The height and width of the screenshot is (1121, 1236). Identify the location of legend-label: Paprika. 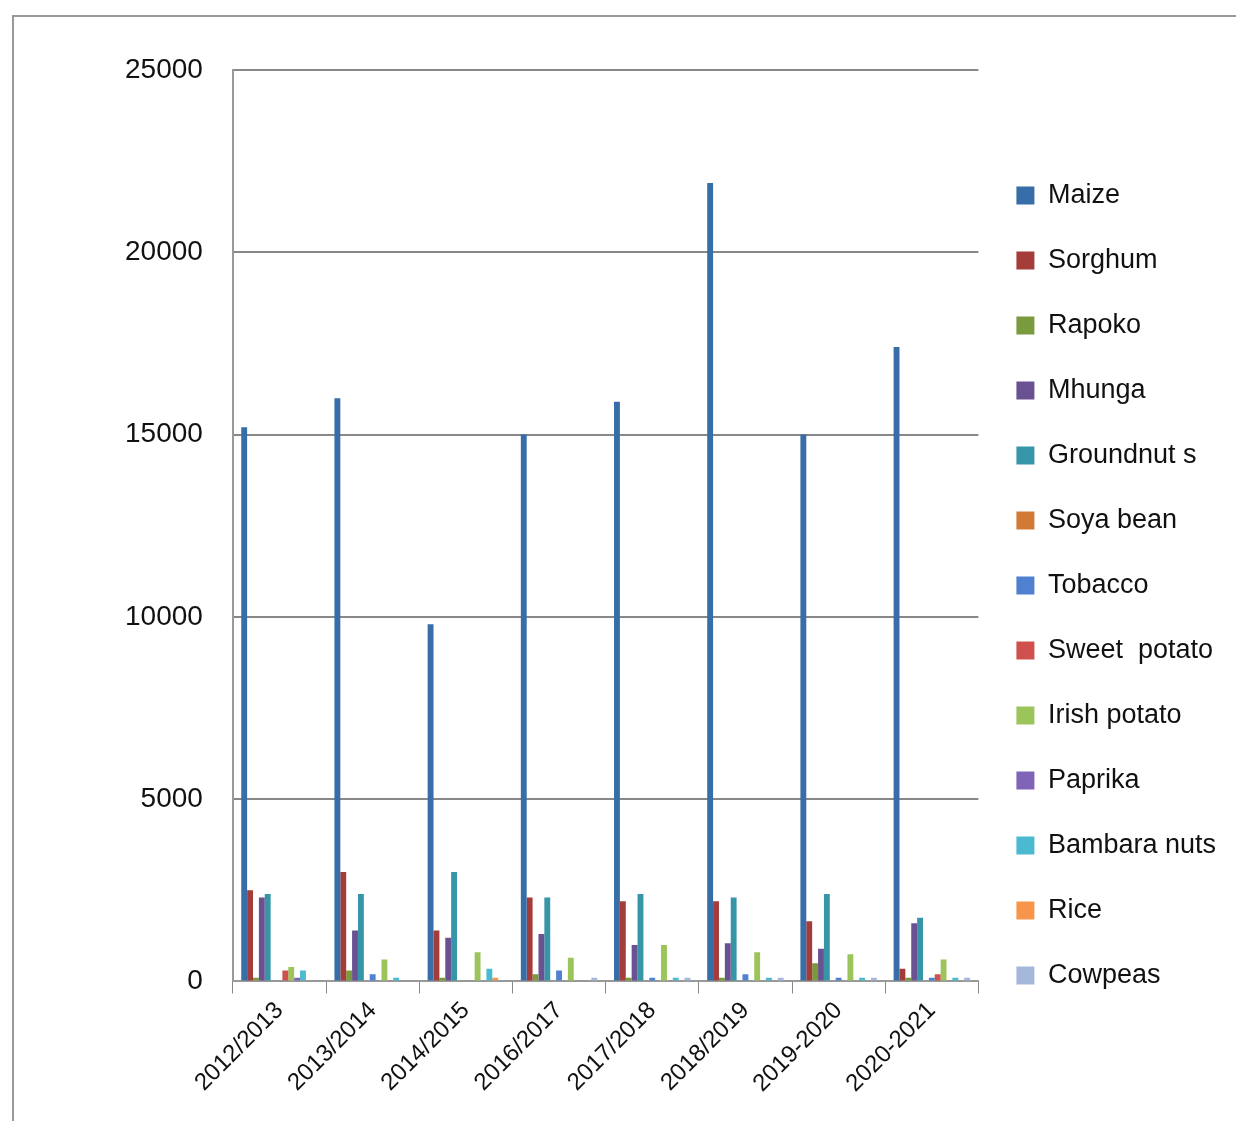
(1094, 778).